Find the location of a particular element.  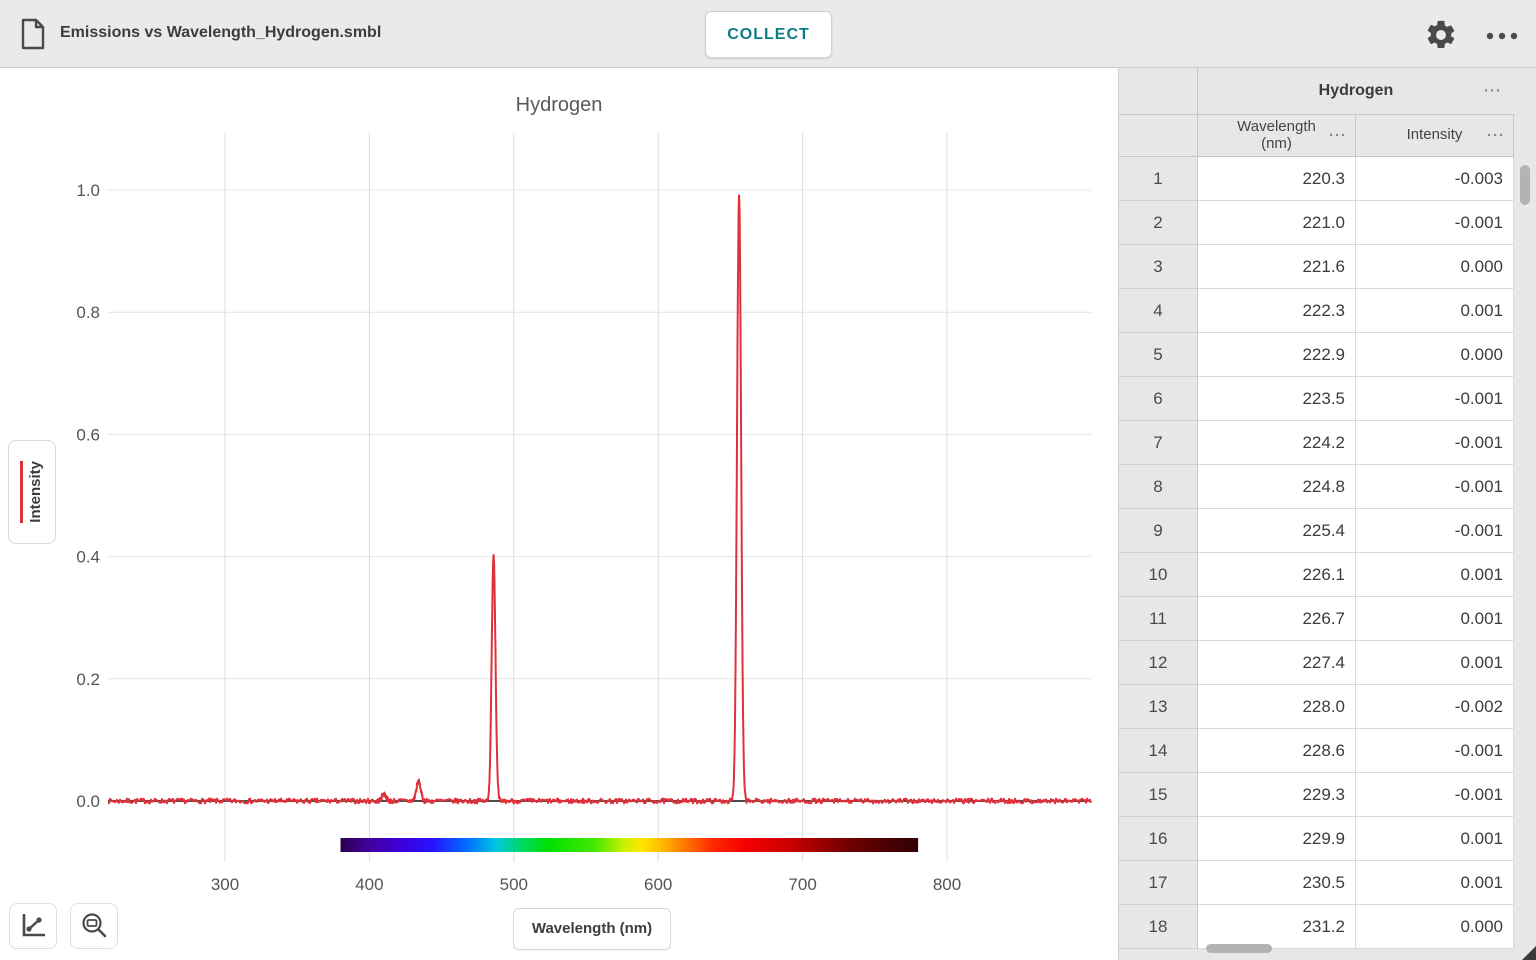

wavelength-cell: 231.2 is located at coordinates (1277, 927).